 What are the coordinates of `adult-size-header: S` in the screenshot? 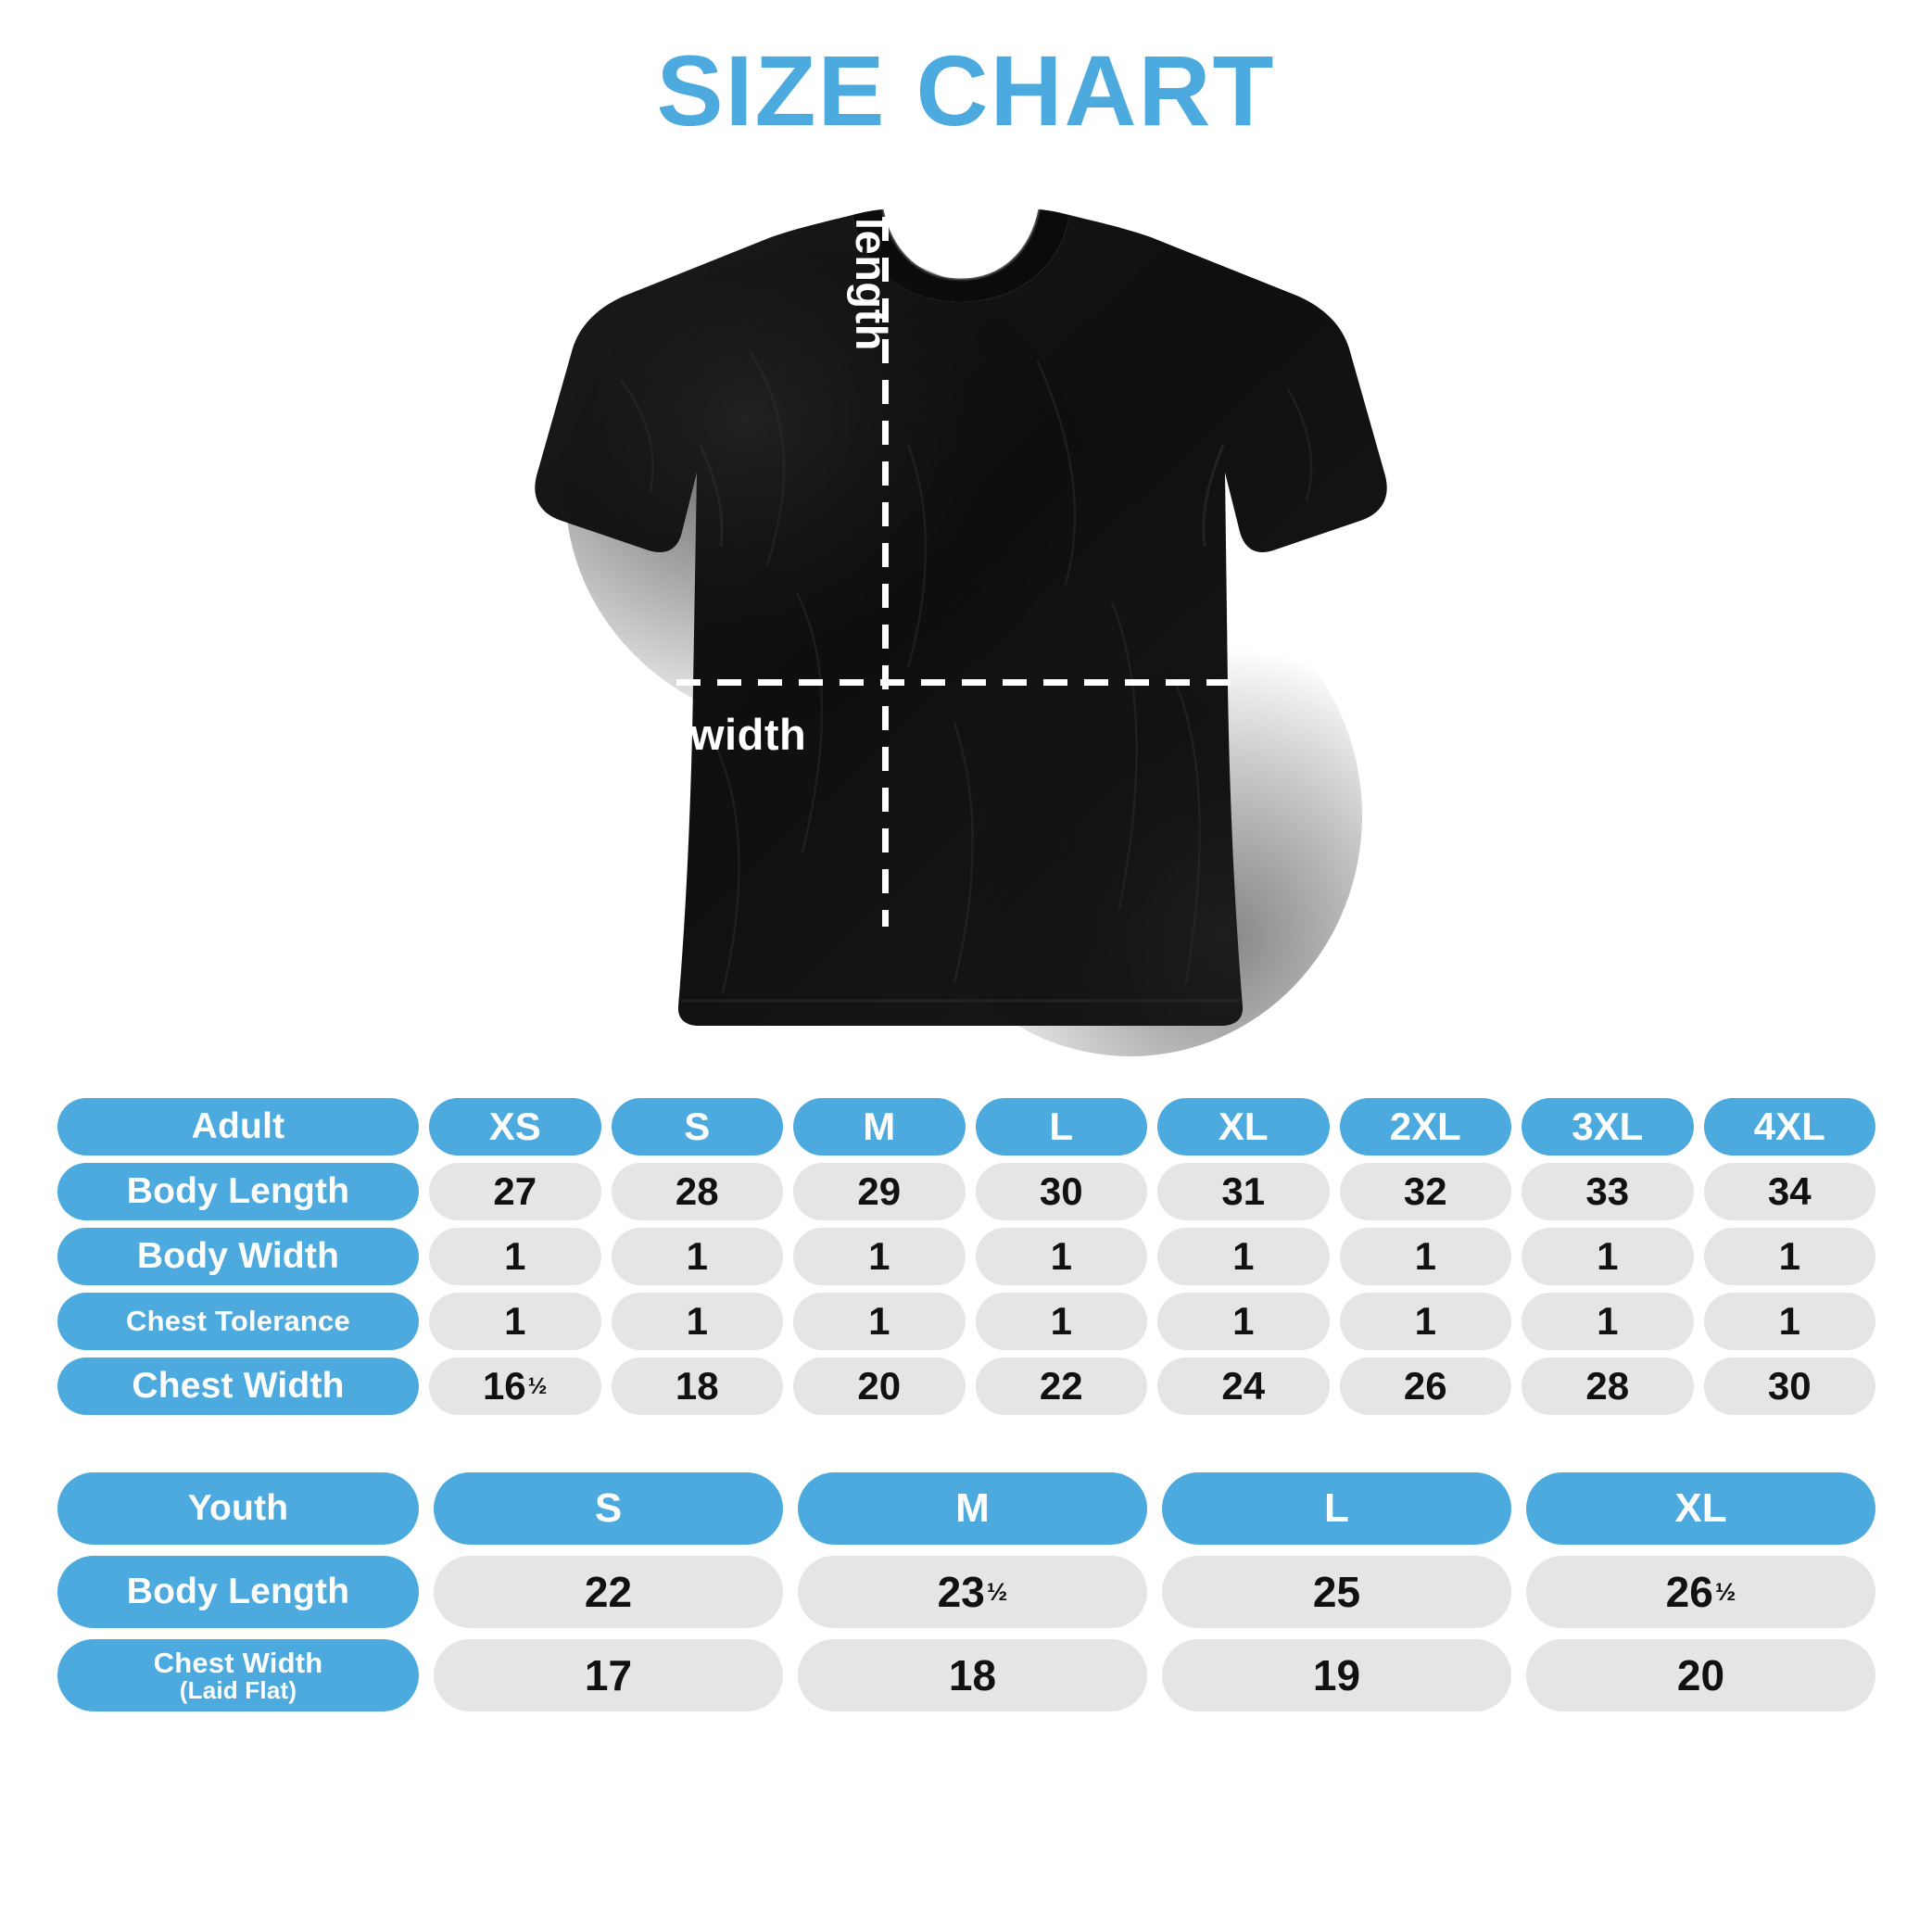 It's located at (697, 1126).